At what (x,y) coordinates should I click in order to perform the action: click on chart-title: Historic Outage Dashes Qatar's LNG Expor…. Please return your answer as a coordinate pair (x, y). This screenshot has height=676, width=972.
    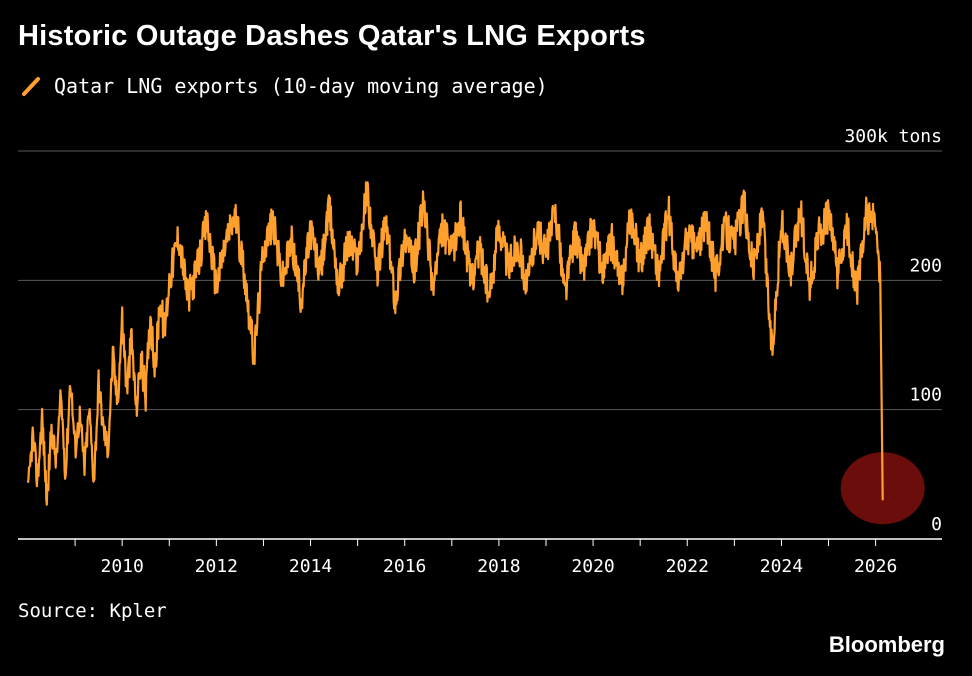
    Looking at the image, I should click on (332, 36).